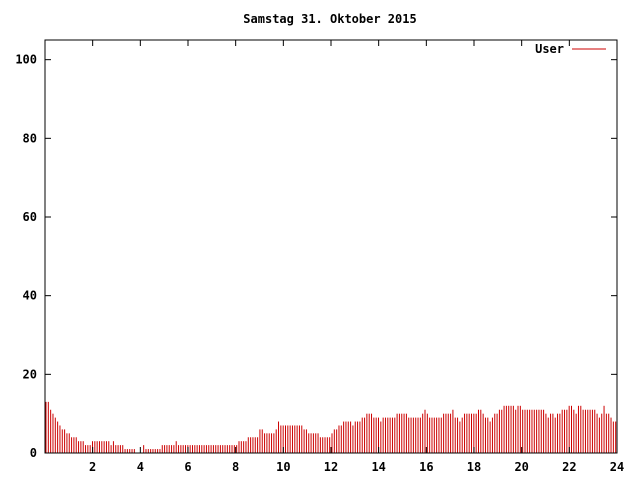 The image size is (640, 480). I want to click on legend: User, so click(570, 49).